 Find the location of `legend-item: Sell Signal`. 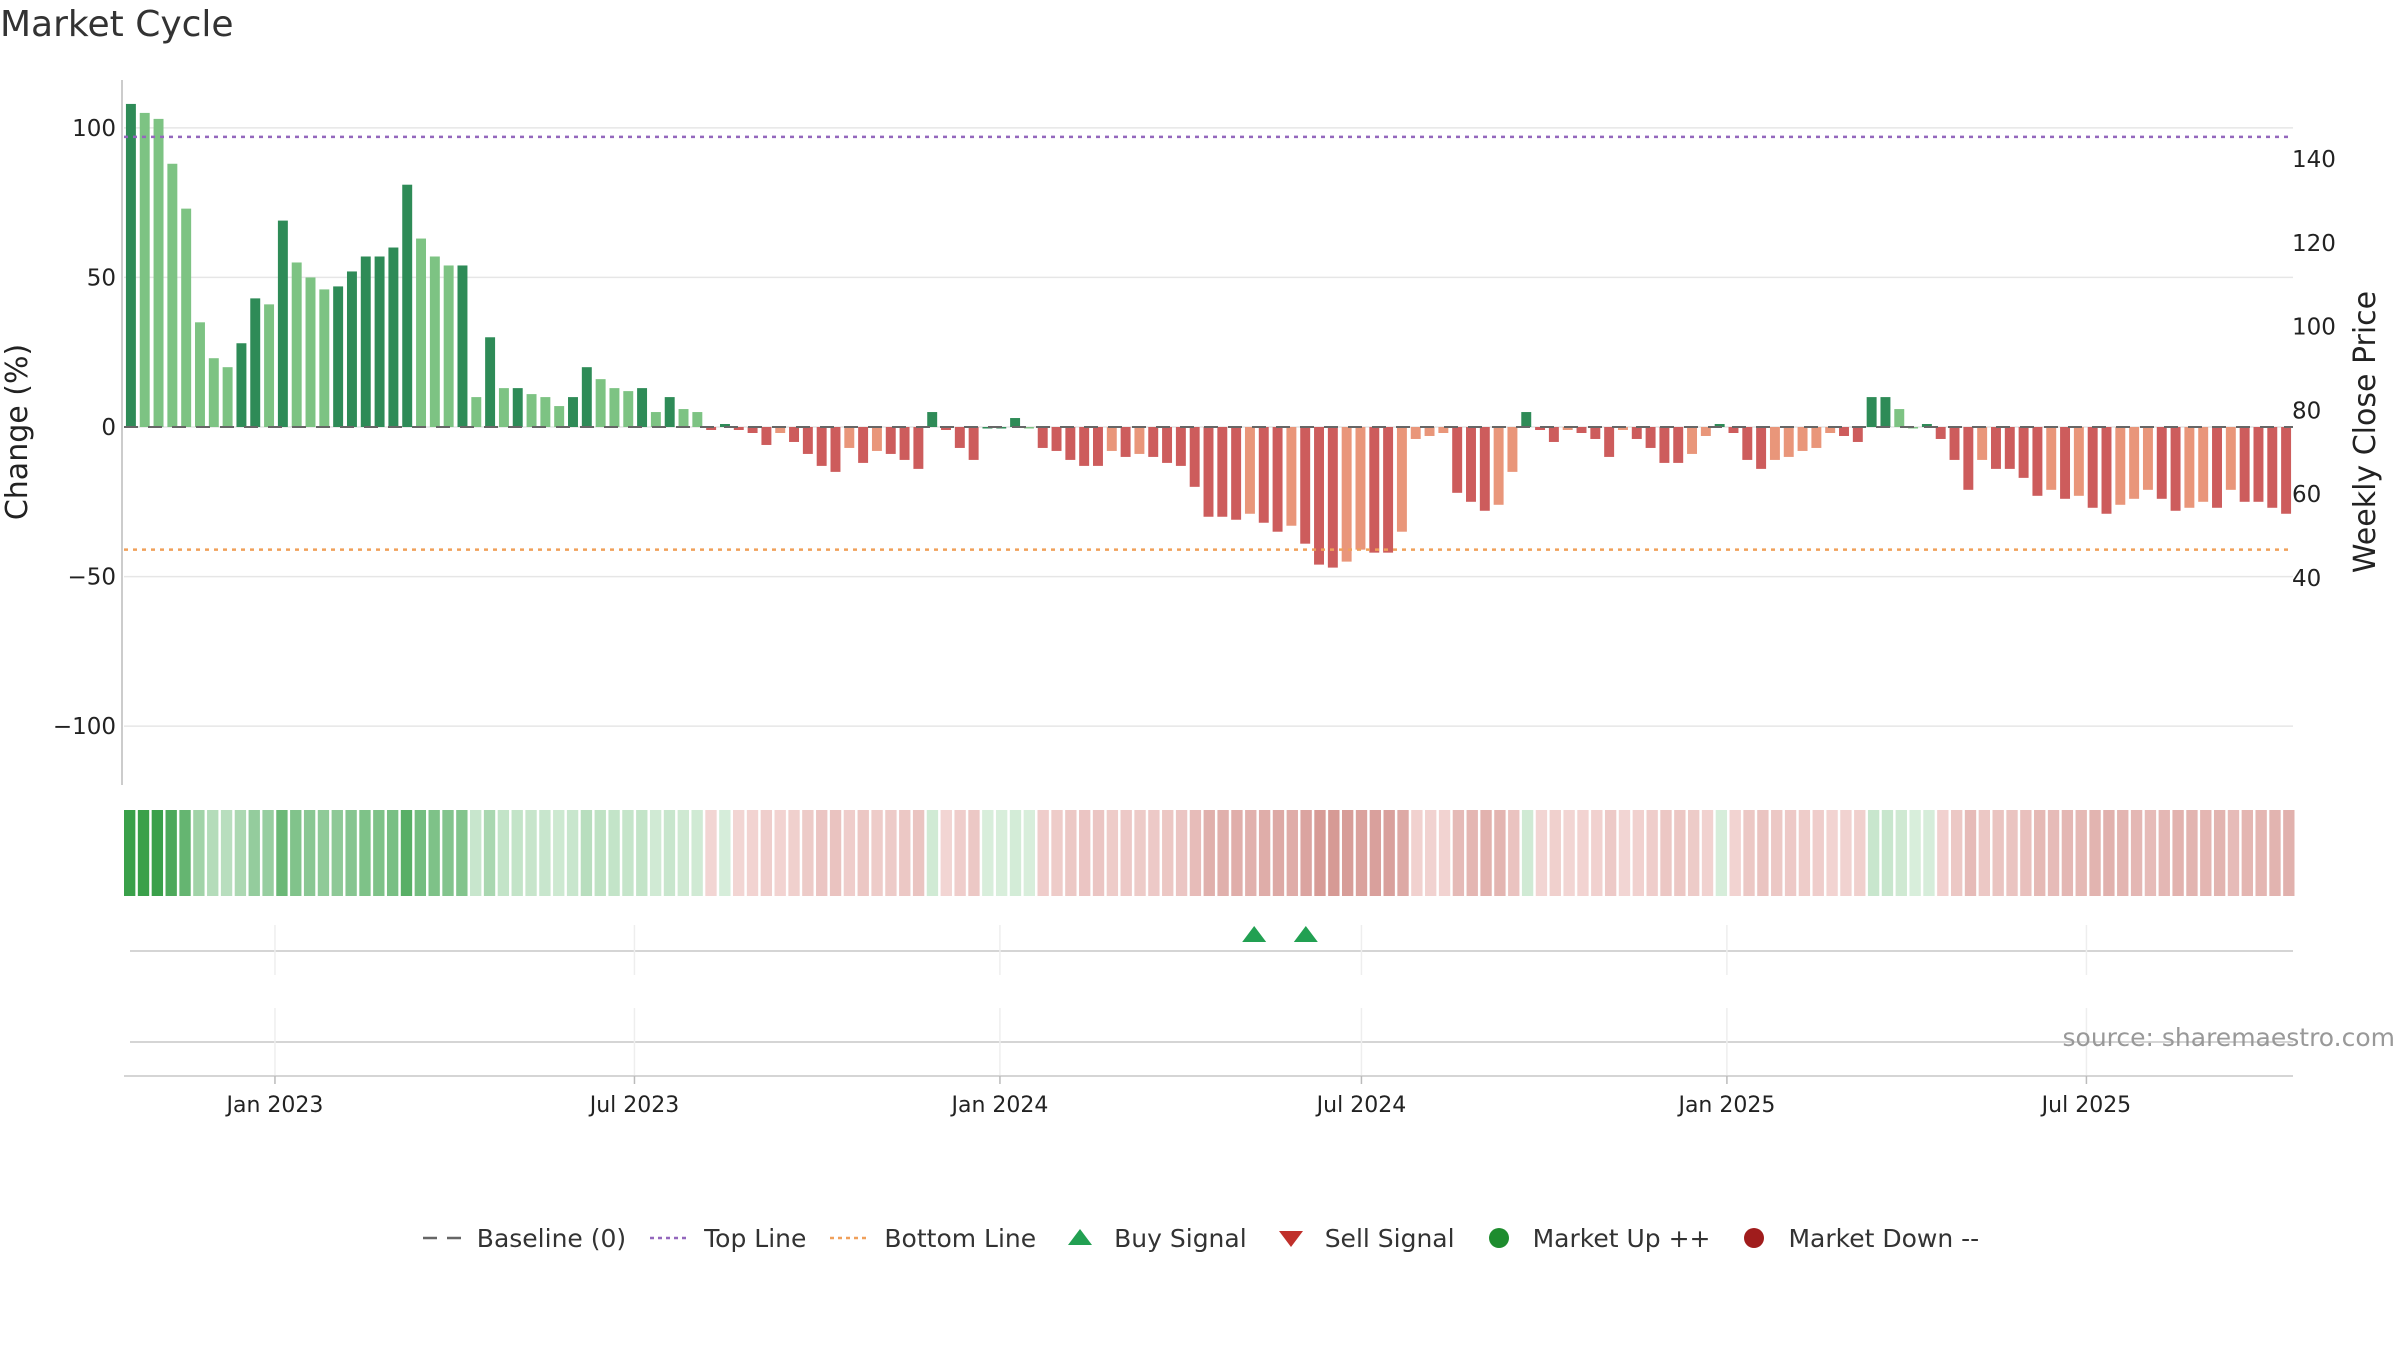

legend-item: Sell Signal is located at coordinates (1362, 1238).